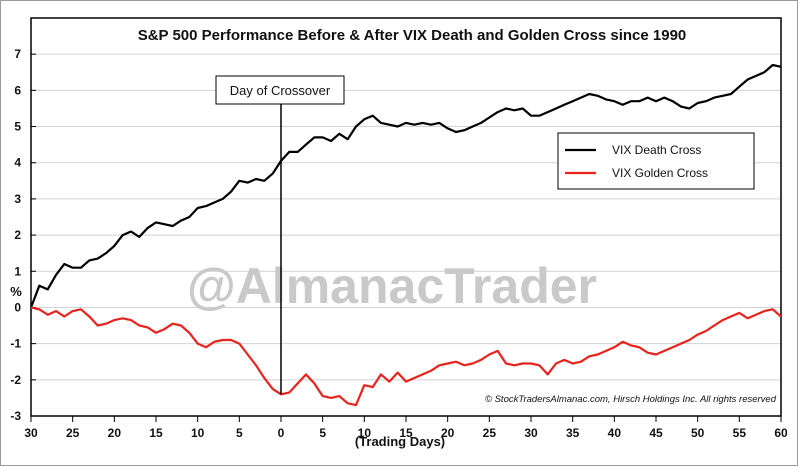 The image size is (800, 468). I want to click on legend: VIX Death Cross VIX Golden Cross, so click(656, 161).